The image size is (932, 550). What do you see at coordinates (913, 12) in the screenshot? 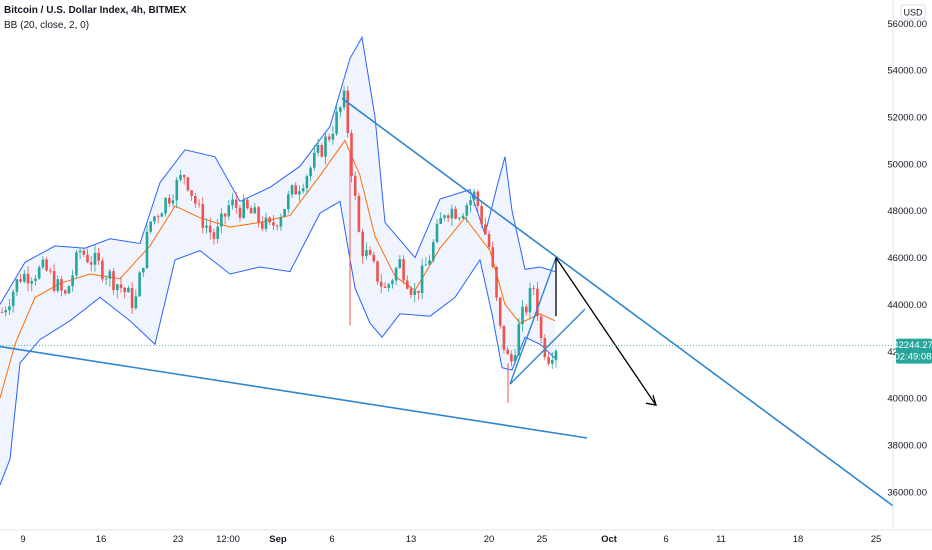
I see `currency-label: USD` at bounding box center [913, 12].